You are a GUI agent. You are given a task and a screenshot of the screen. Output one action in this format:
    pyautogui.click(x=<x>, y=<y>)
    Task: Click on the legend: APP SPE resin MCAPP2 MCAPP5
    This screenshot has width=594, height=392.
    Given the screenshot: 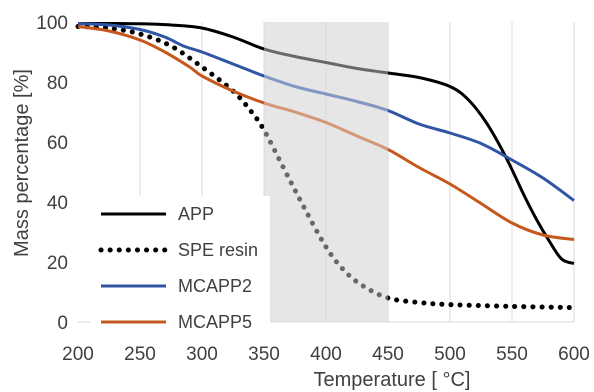 What is the action you would take?
    pyautogui.click(x=180, y=264)
    